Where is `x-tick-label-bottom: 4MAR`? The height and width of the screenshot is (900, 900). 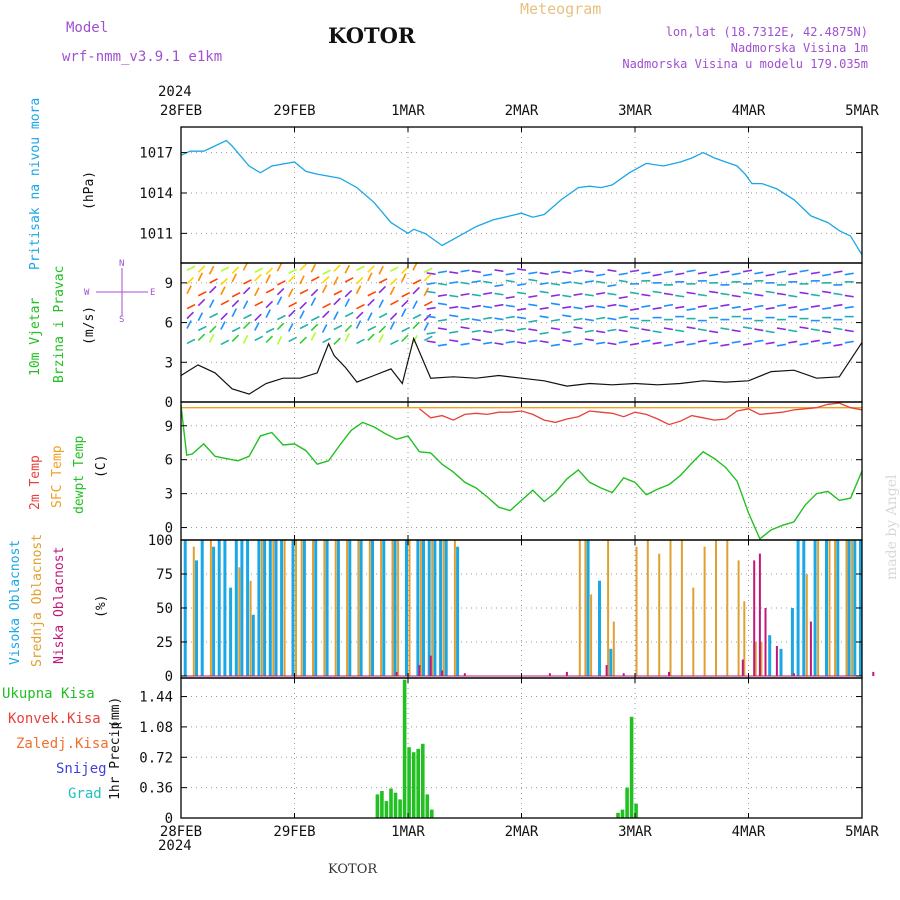 x-tick-label-bottom: 4MAR is located at coordinates (749, 832).